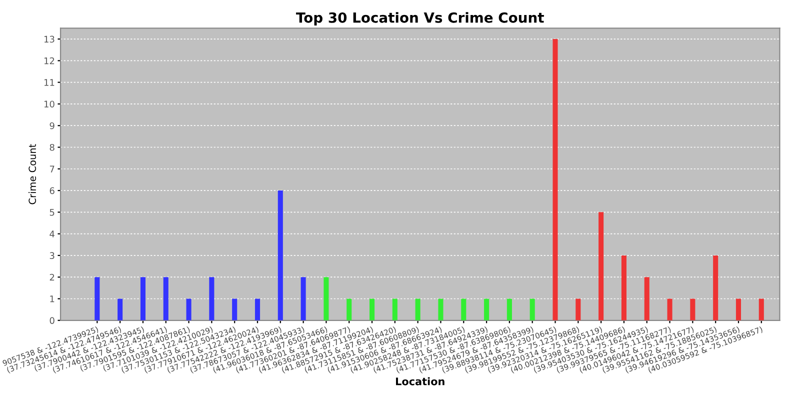 The height and width of the screenshot is (403, 786). Describe the element at coordinates (52, 256) in the screenshot. I see `y-tick-label: 3` at that location.